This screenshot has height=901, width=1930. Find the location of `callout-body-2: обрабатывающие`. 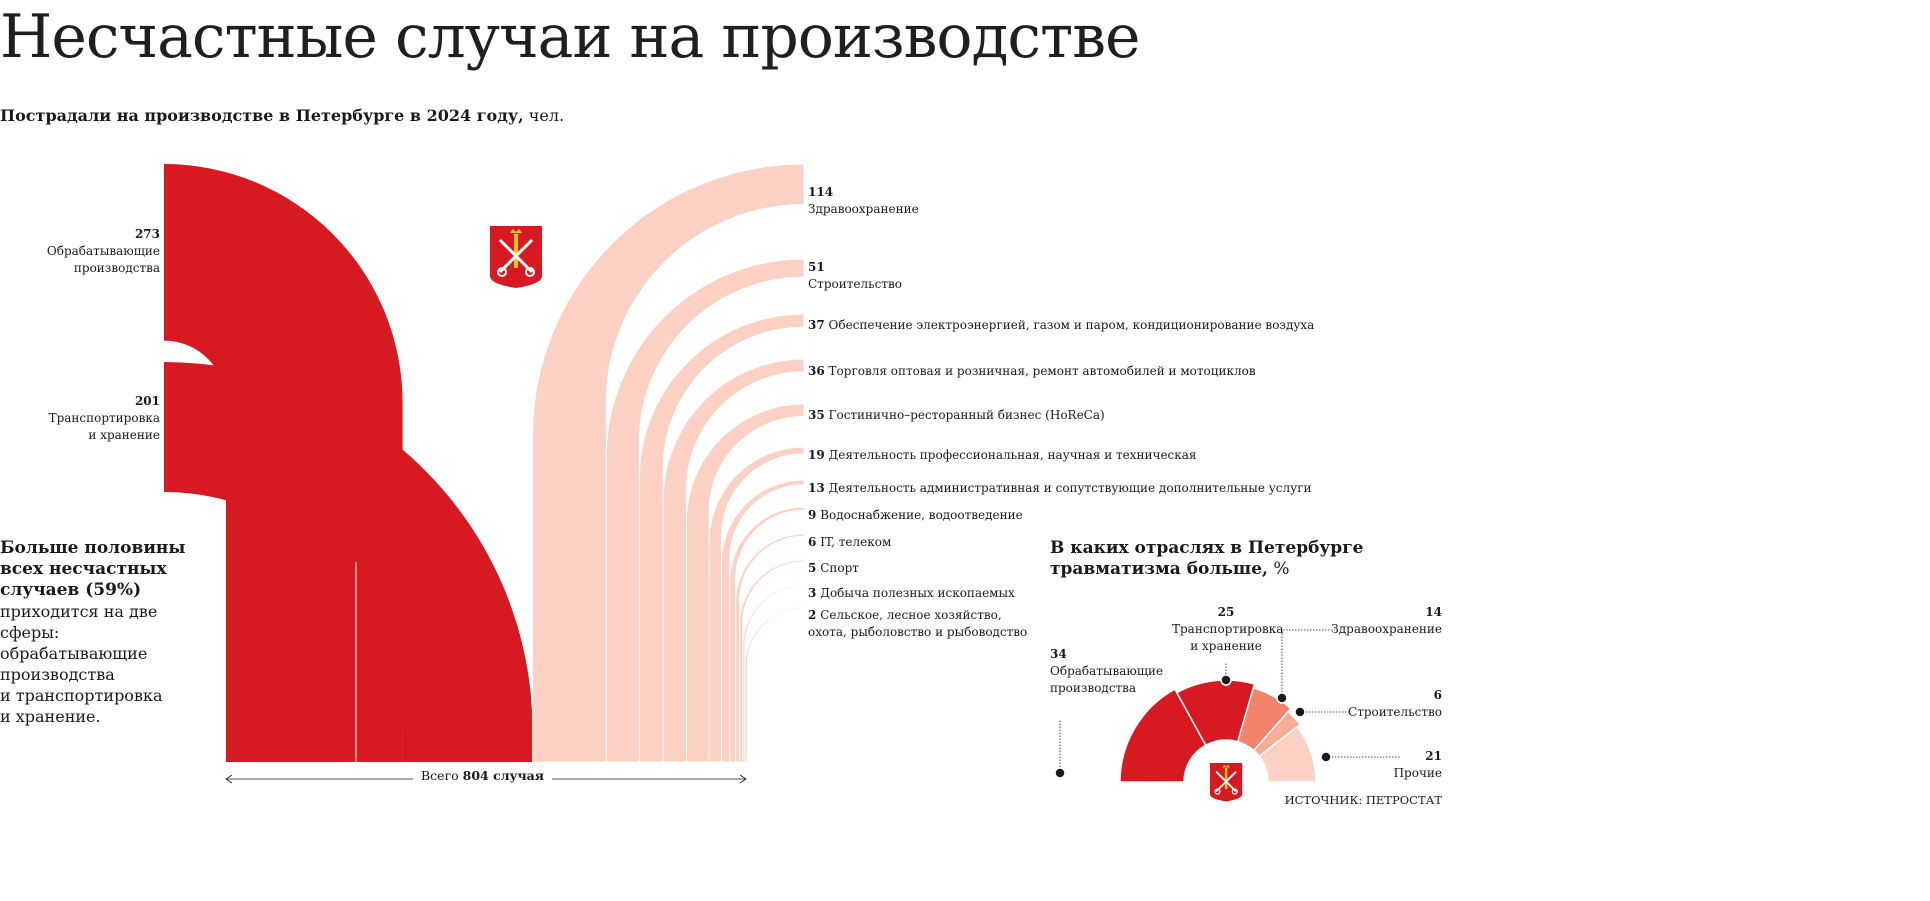

callout-body-2: обрабатывающие is located at coordinates (74, 653).